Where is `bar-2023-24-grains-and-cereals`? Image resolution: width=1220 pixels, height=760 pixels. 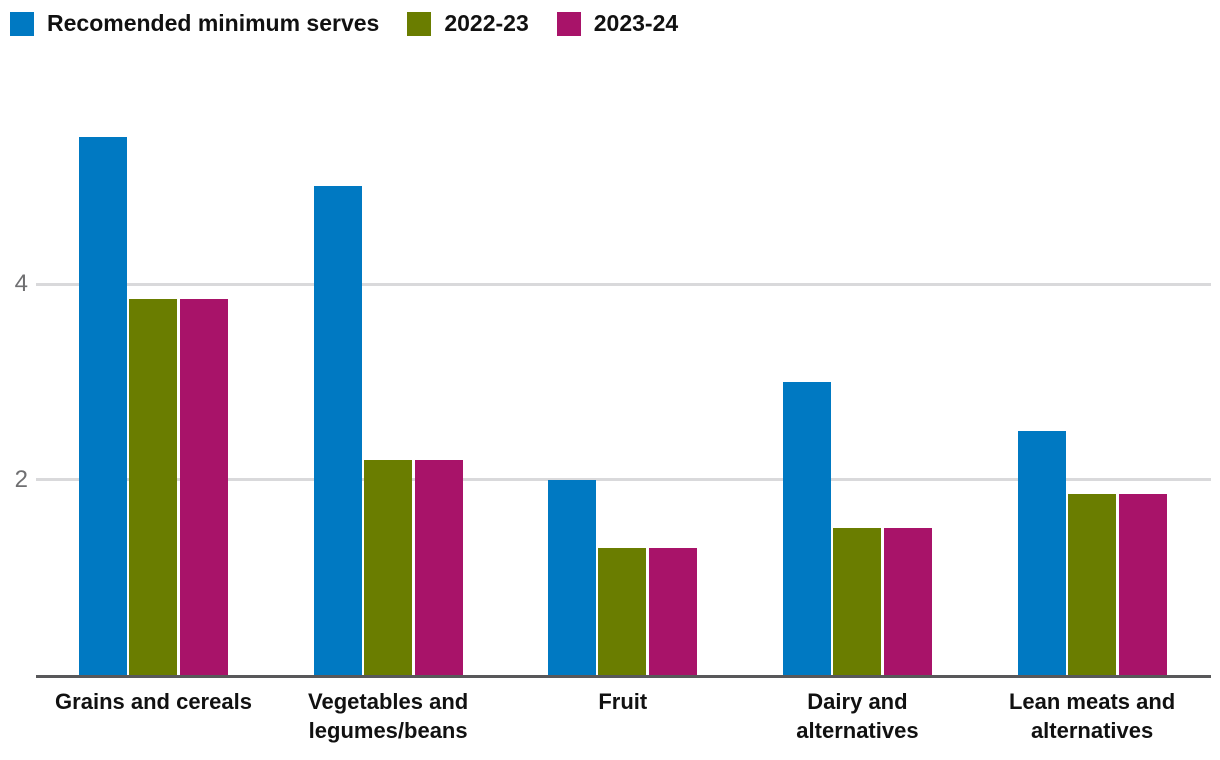 bar-2023-24-grains-and-cereals is located at coordinates (204, 486).